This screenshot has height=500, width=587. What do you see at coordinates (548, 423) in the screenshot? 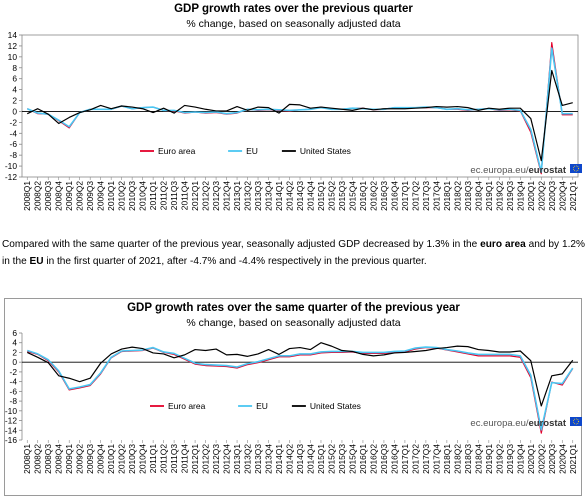
I see `source-brand: eurostat` at bounding box center [548, 423].